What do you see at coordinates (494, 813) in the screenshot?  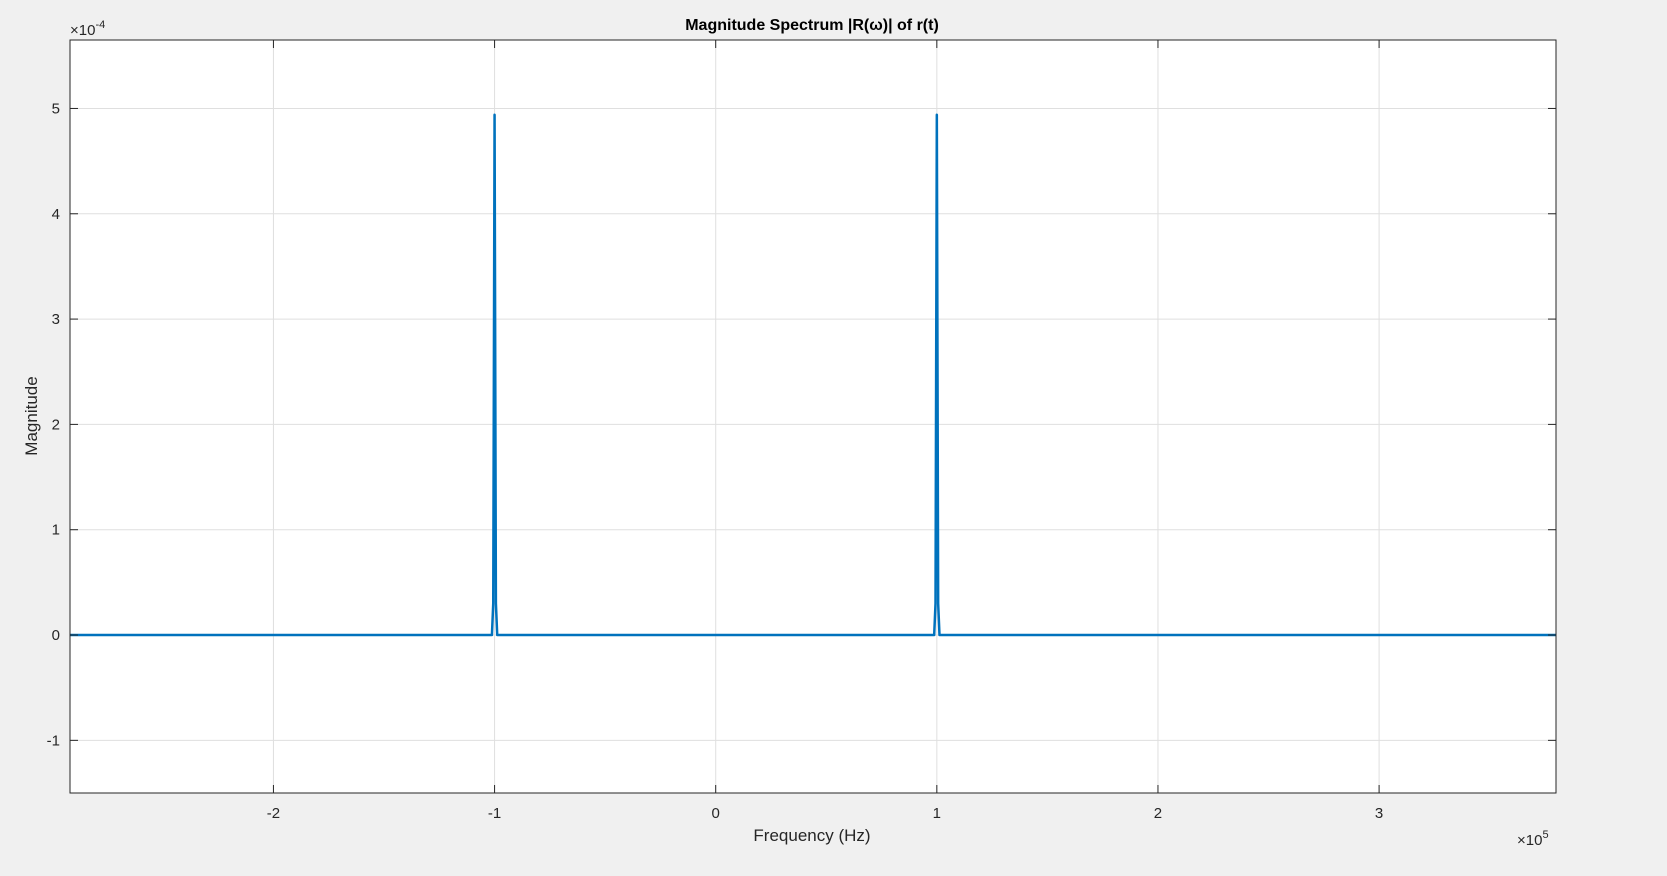 I see `x-tick-label: -1` at bounding box center [494, 813].